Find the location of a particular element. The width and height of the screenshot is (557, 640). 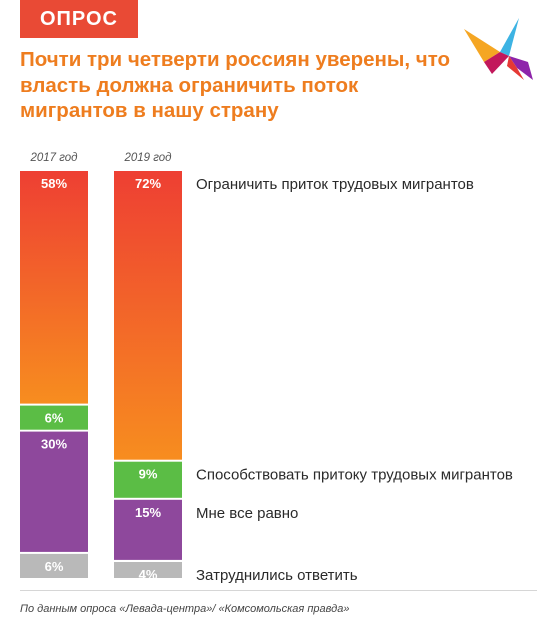

data-label-undecided-2019: 4% is located at coordinates (148, 574).